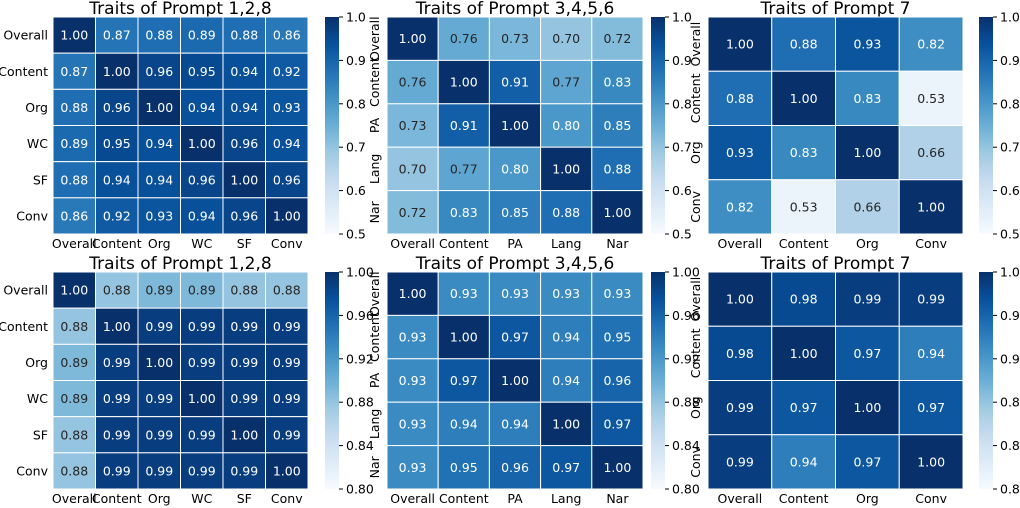  I want to click on cell-value-label: 0.95, so click(464, 467).